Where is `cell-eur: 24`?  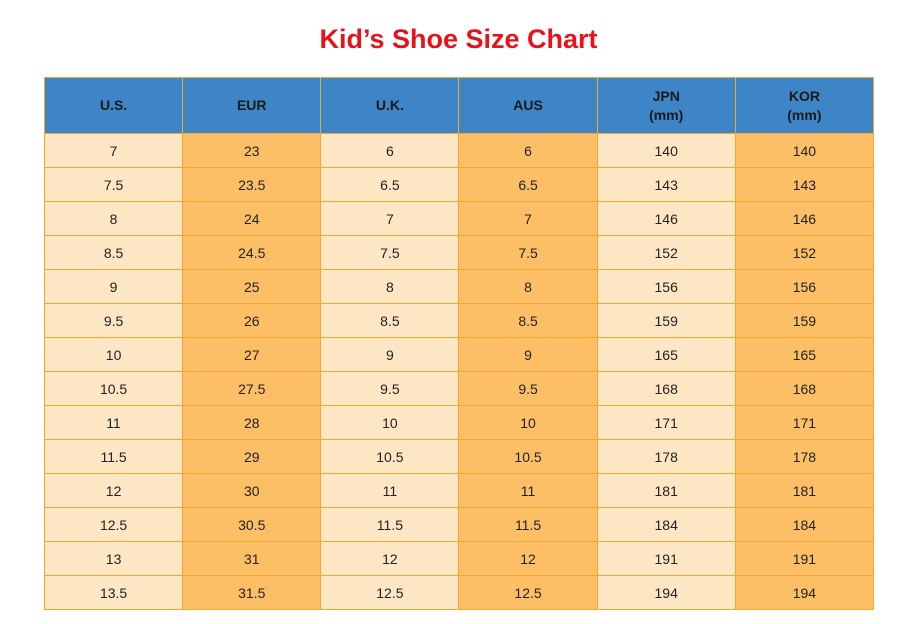 cell-eur: 24 is located at coordinates (252, 218).